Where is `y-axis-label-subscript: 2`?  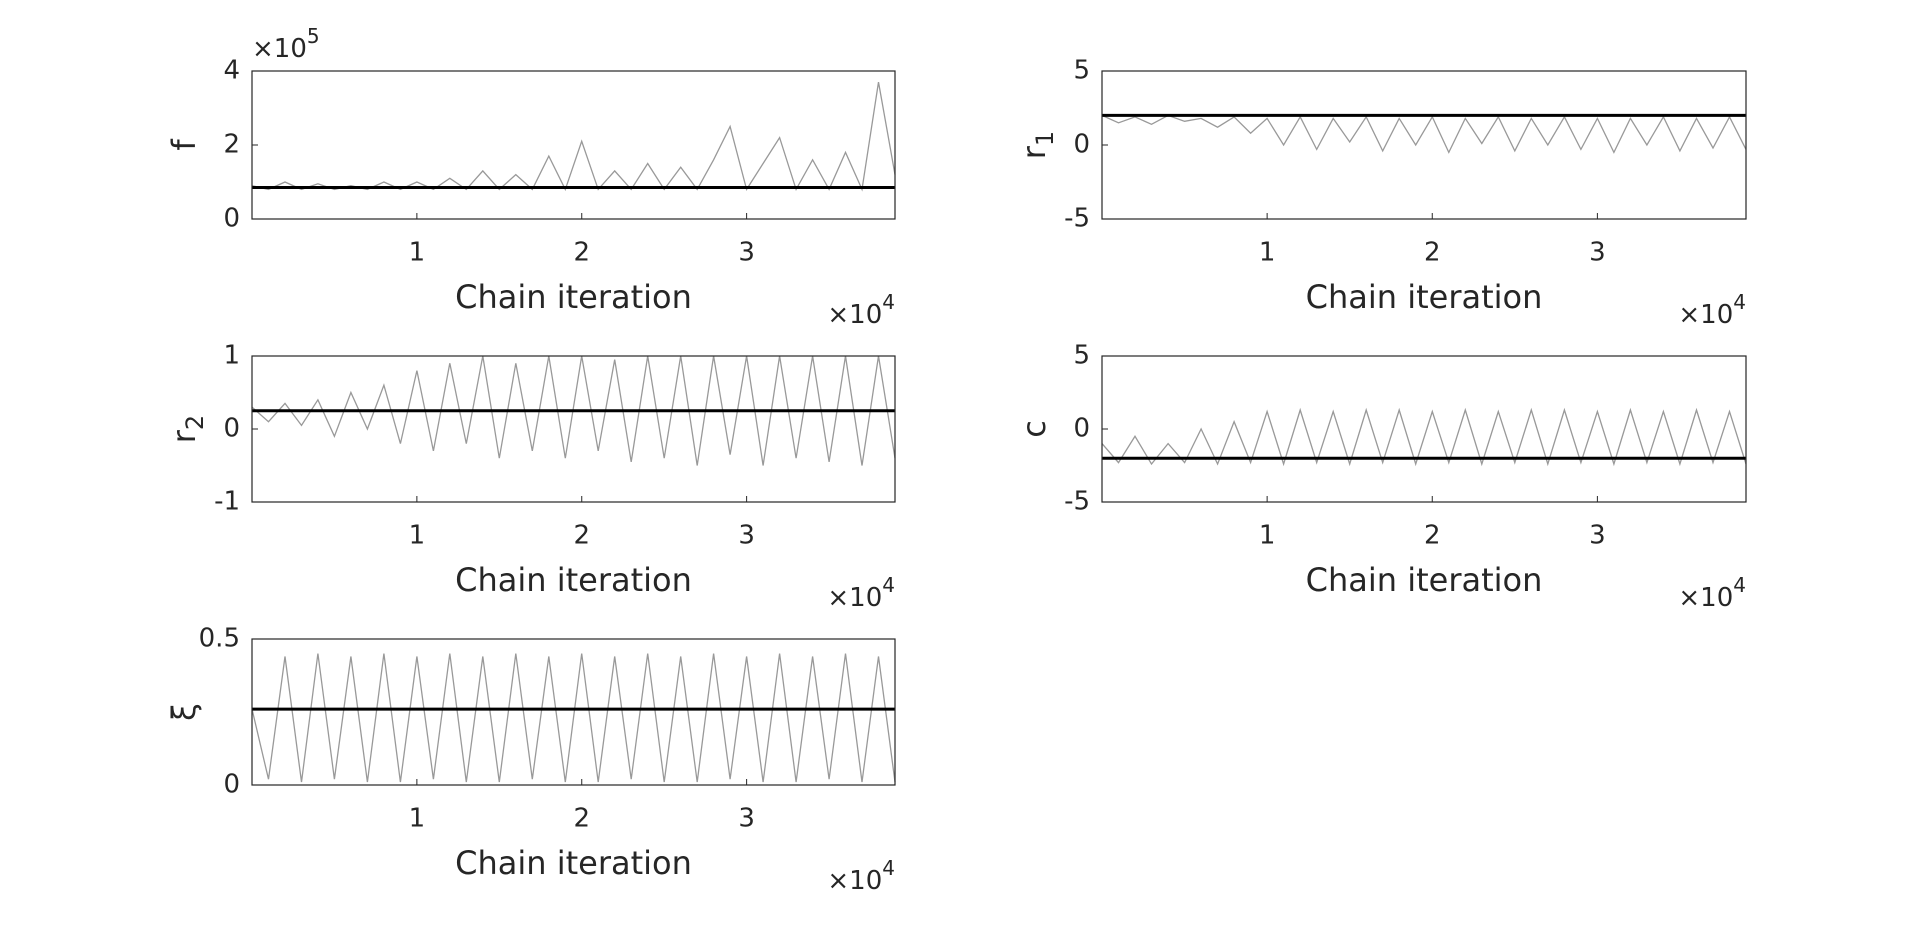 y-axis-label-subscript: 2 is located at coordinates (195, 422).